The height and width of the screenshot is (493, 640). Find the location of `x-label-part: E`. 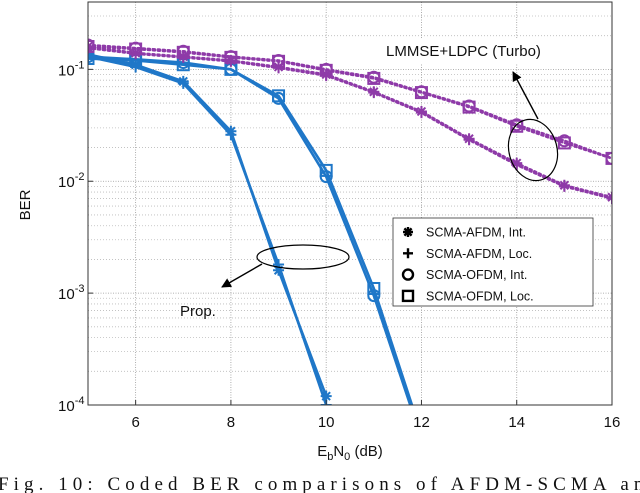

x-label-part: E is located at coordinates (322, 451).